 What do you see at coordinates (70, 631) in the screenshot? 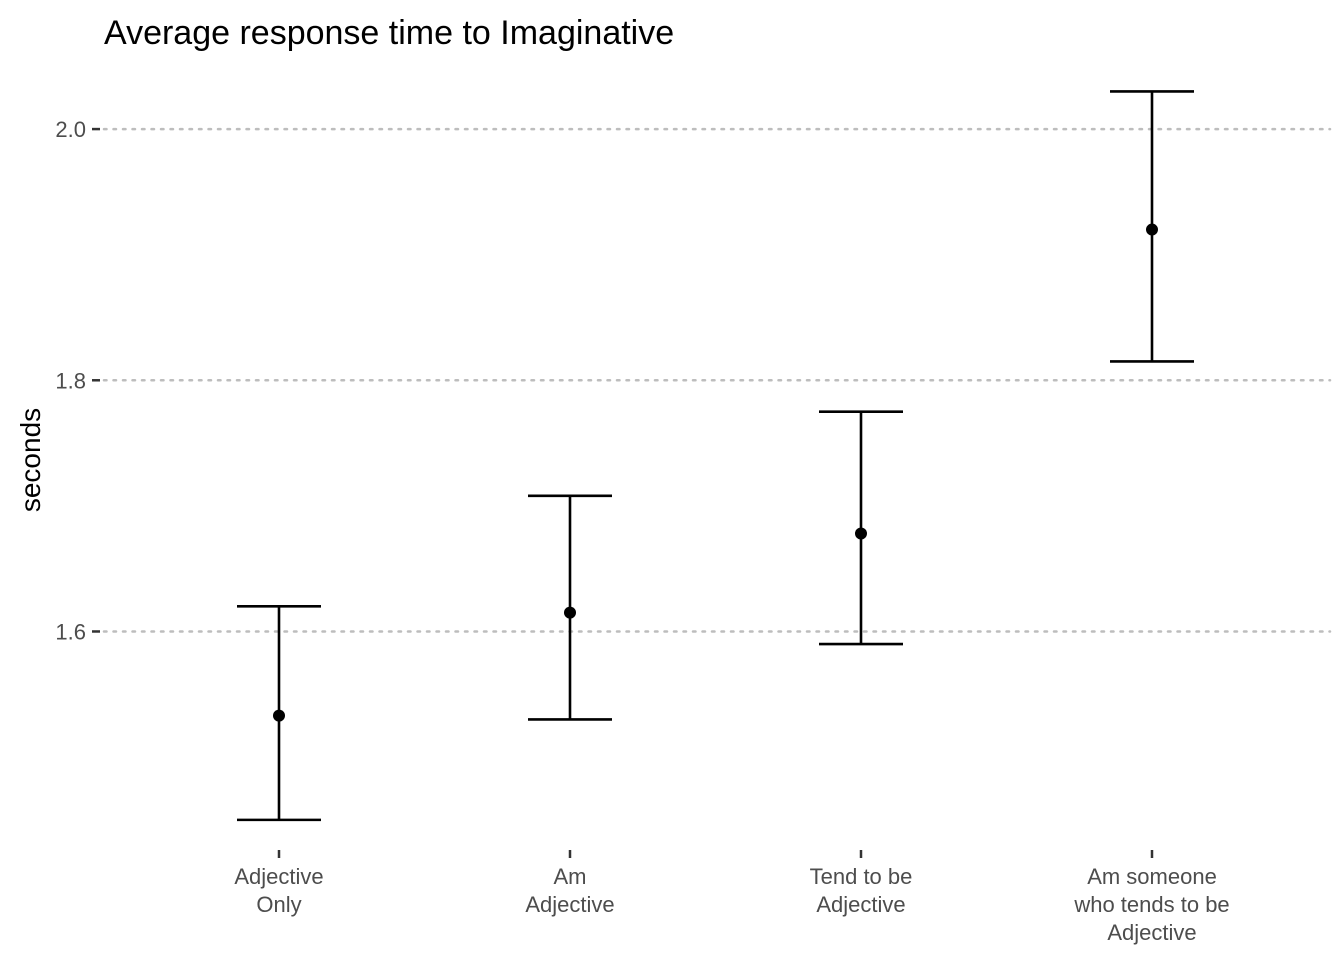
I see `y-tick-label: 1.6` at bounding box center [70, 631].